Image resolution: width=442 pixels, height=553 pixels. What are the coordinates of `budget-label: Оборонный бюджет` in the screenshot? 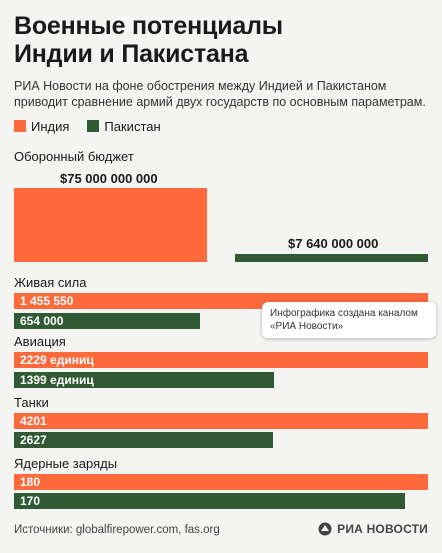 It's located at (74, 156).